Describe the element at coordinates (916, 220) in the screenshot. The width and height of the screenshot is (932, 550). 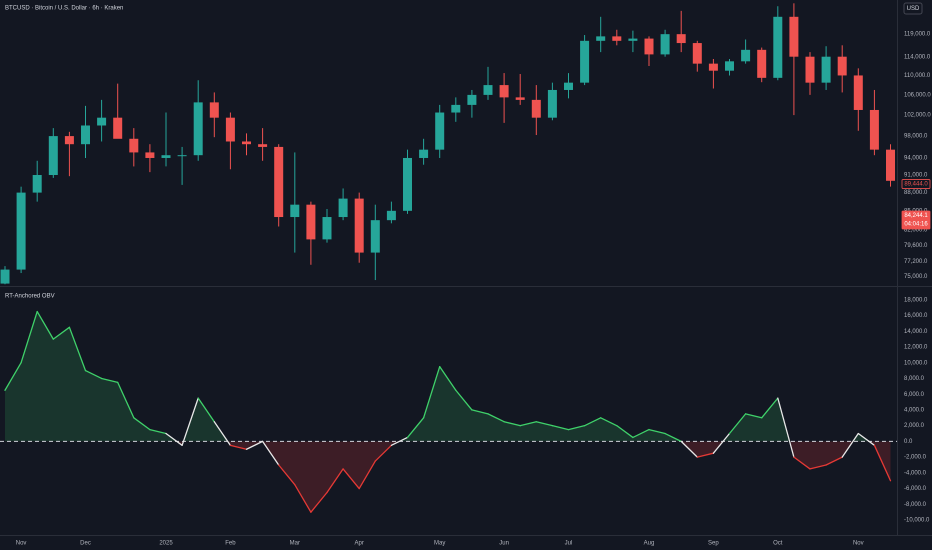
I see `price-label-box` at that location.